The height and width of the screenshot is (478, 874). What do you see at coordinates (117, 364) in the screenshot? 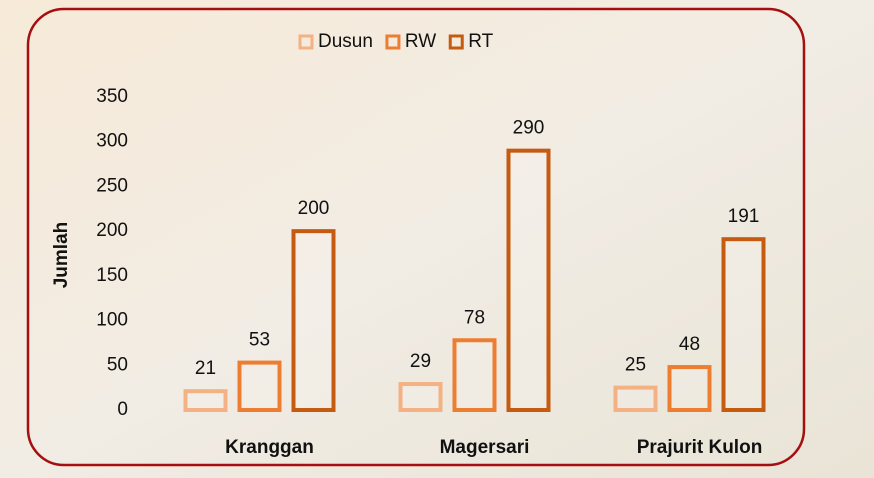
I see `y-tick-label: 50` at bounding box center [117, 364].